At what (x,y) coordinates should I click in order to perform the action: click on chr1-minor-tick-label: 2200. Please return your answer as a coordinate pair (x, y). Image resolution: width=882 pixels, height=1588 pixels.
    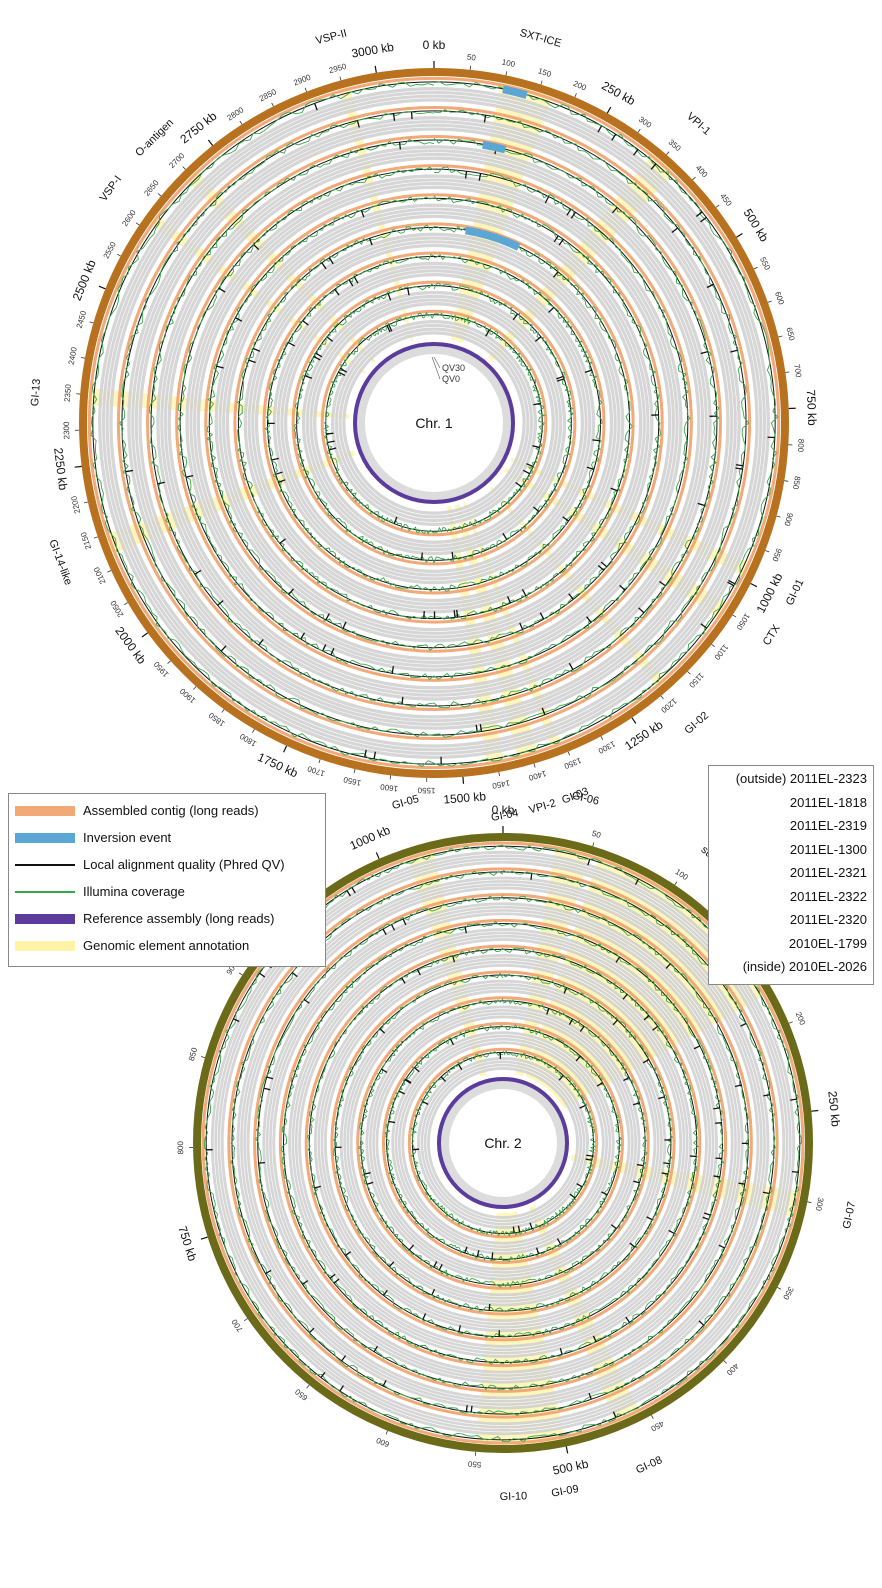
    Looking at the image, I should click on (75, 505).